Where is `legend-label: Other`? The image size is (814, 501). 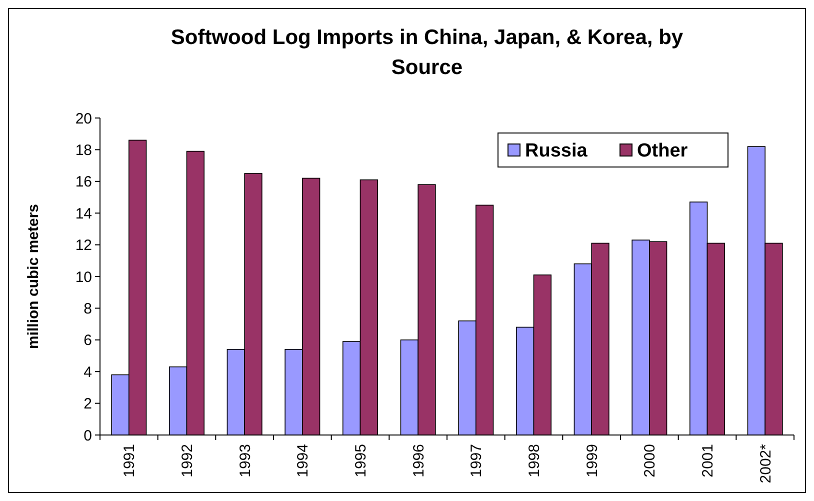
legend-label: Other is located at coordinates (662, 151).